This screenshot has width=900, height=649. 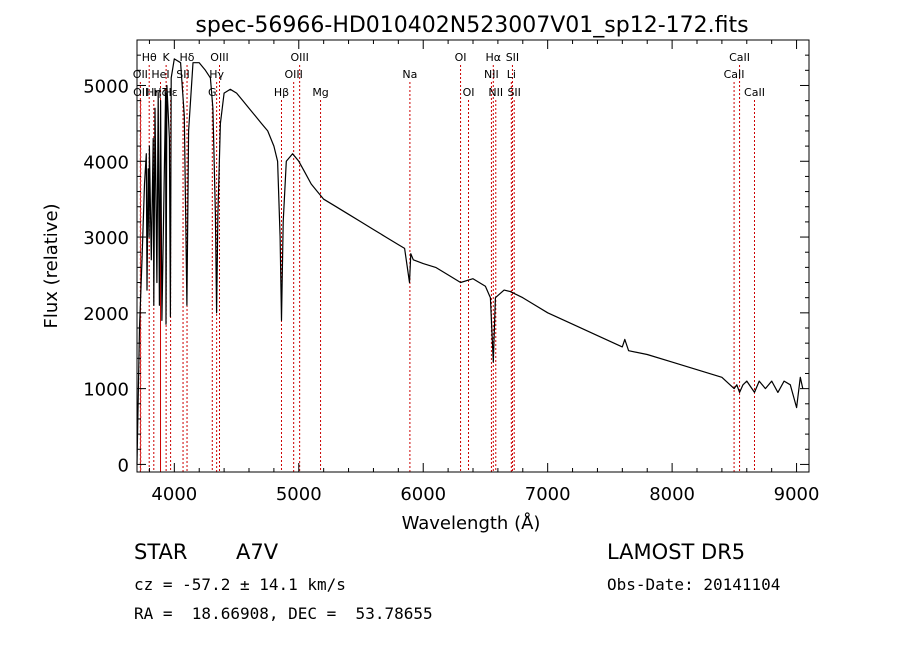 I want to click on line-label-17: Na, so click(x=409, y=74).